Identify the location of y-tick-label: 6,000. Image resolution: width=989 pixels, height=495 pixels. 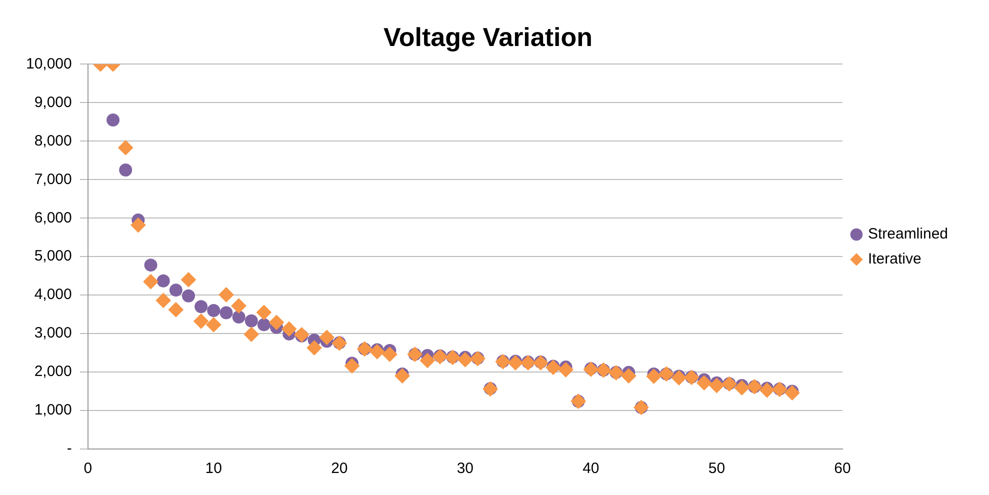
(53, 217).